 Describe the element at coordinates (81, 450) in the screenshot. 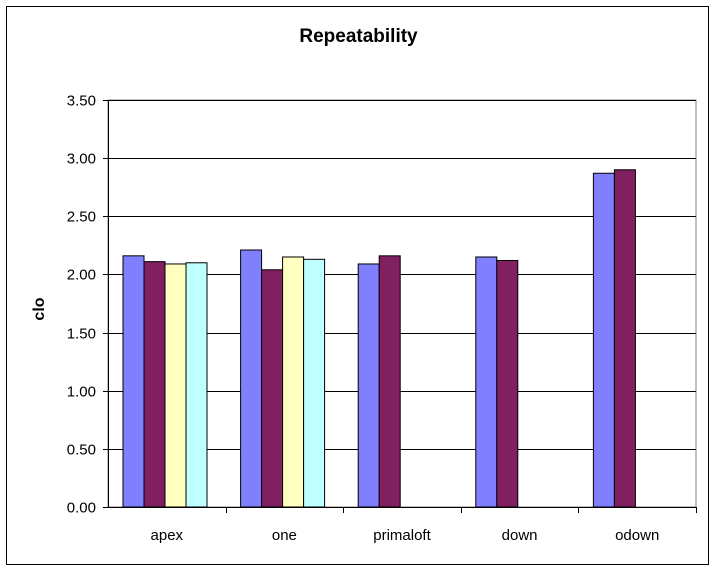

I see `y-tick-label: 0.50` at that location.